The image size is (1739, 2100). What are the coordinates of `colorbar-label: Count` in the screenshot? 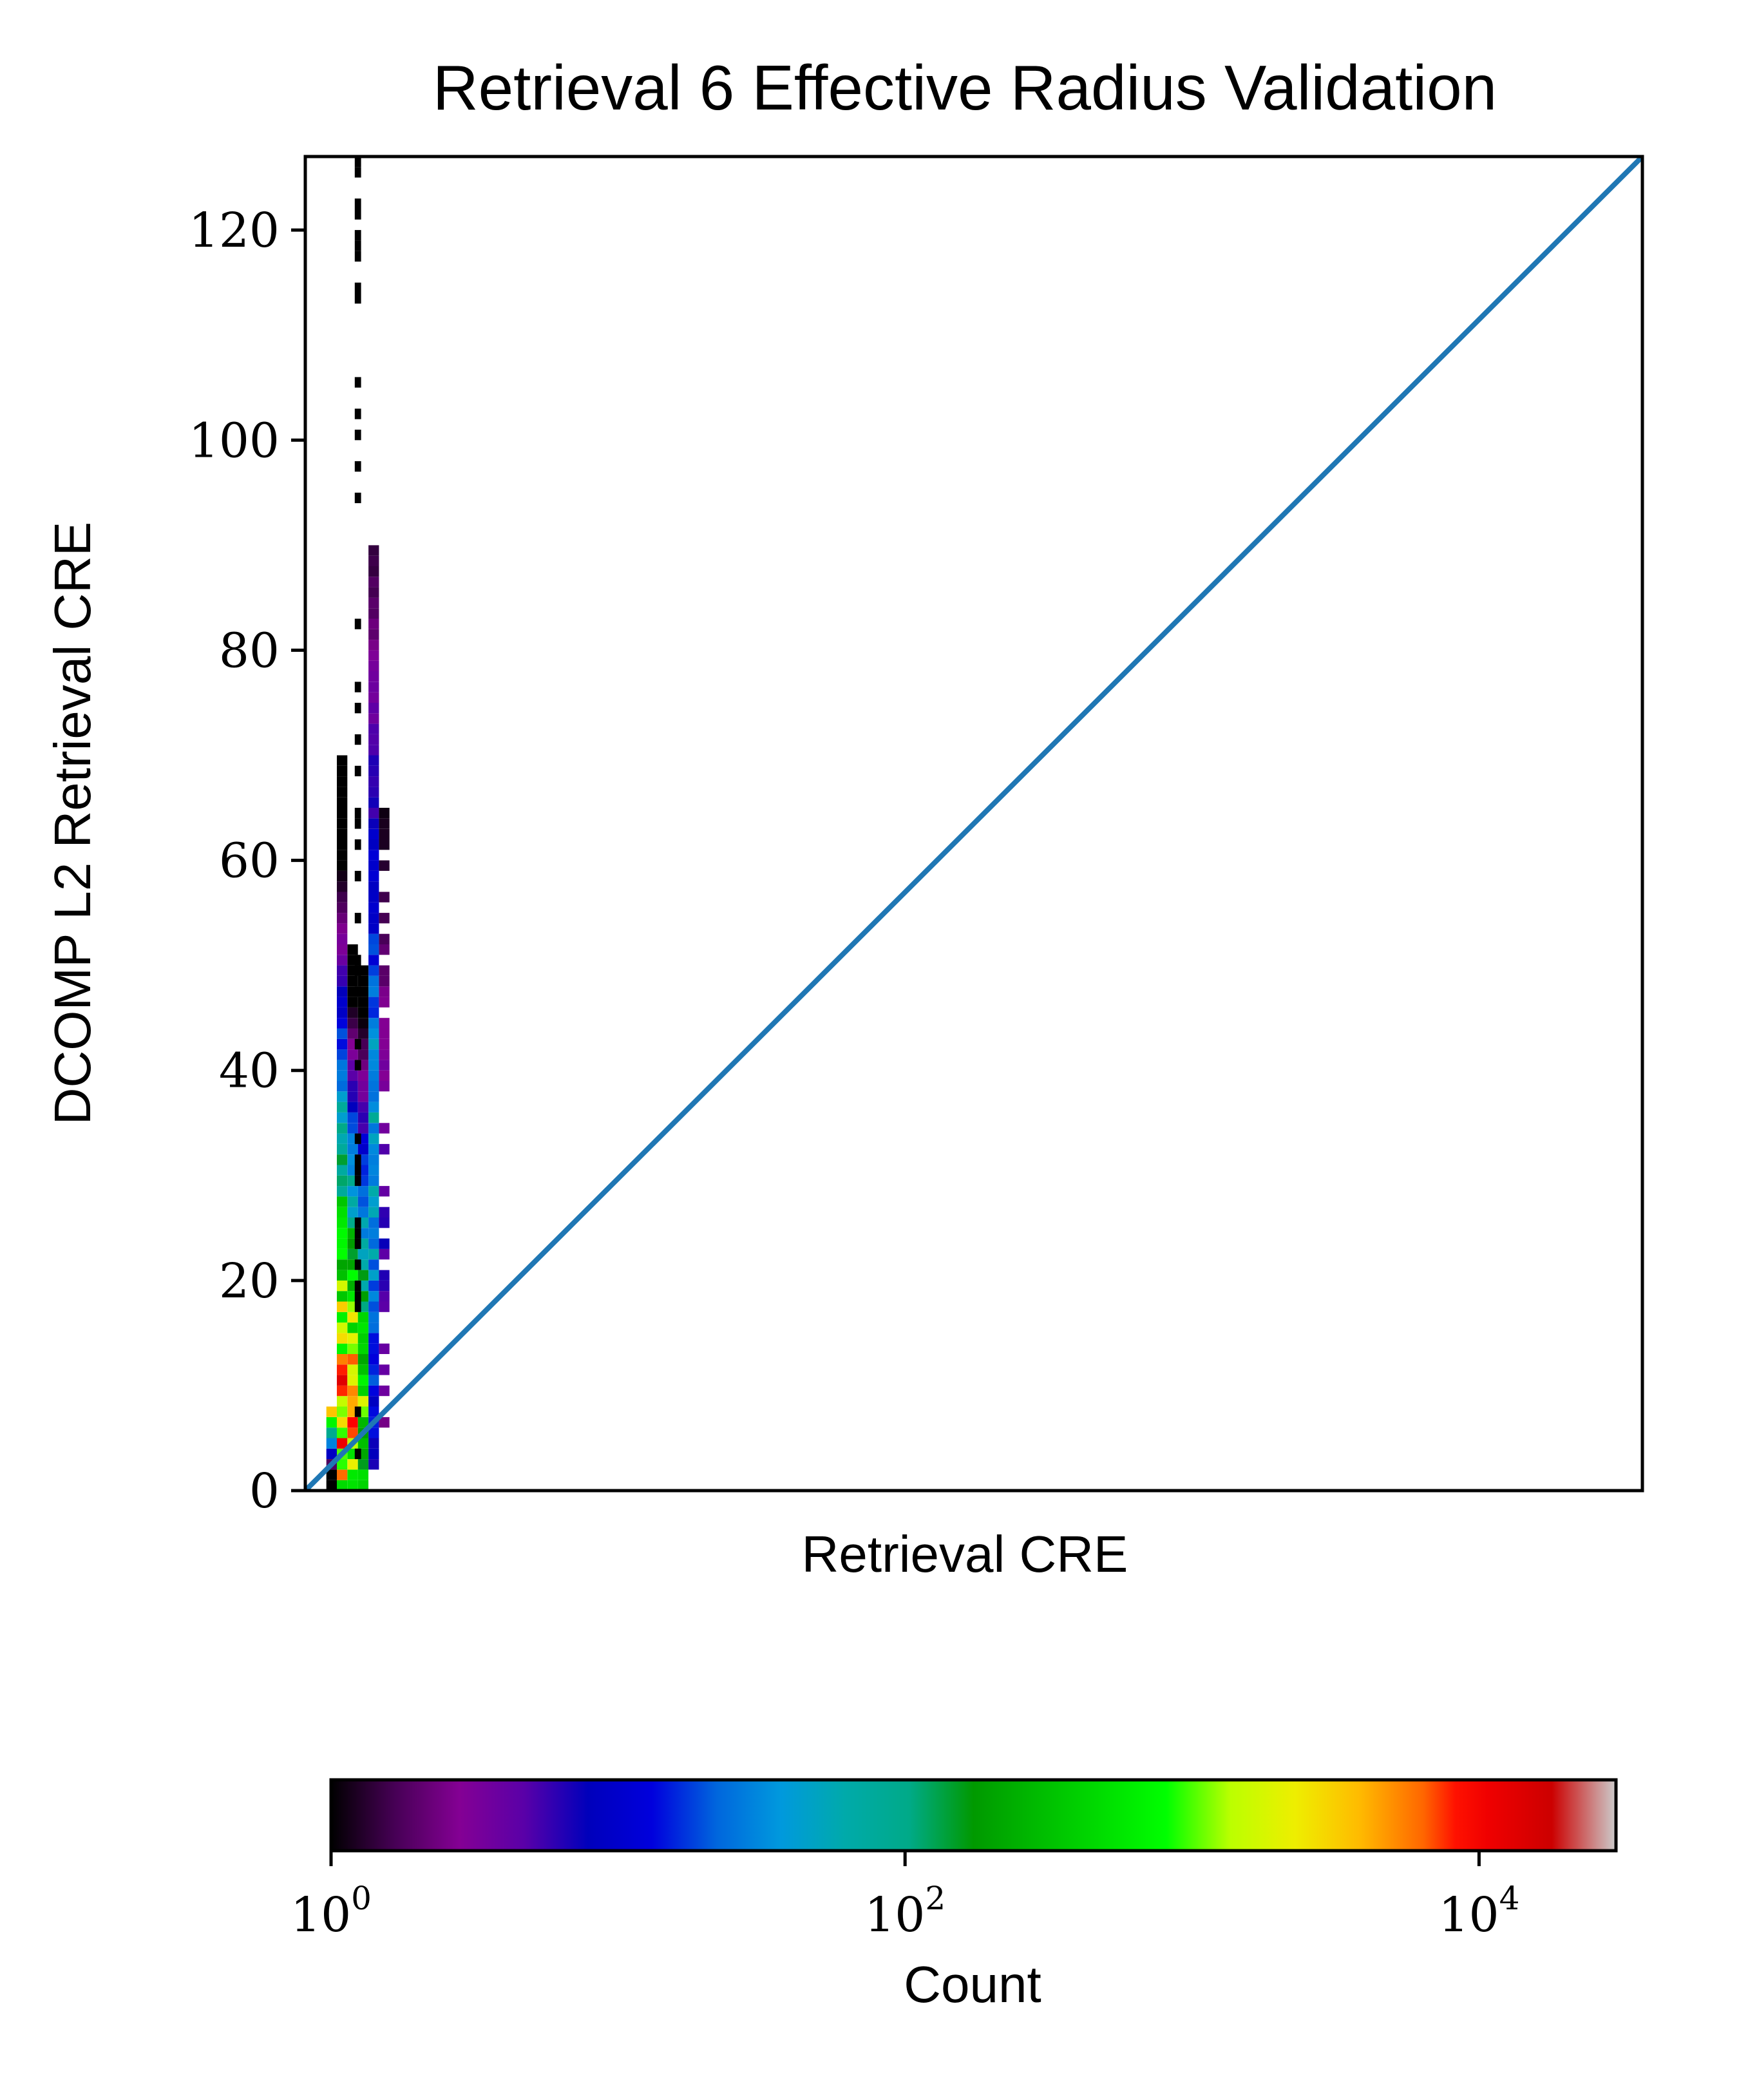 It's located at (972, 1984).